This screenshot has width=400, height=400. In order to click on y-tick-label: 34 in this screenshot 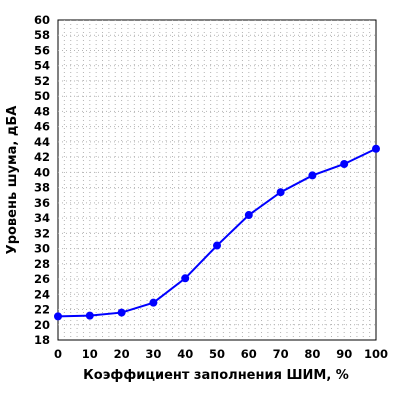, I will do `click(42, 218)`.